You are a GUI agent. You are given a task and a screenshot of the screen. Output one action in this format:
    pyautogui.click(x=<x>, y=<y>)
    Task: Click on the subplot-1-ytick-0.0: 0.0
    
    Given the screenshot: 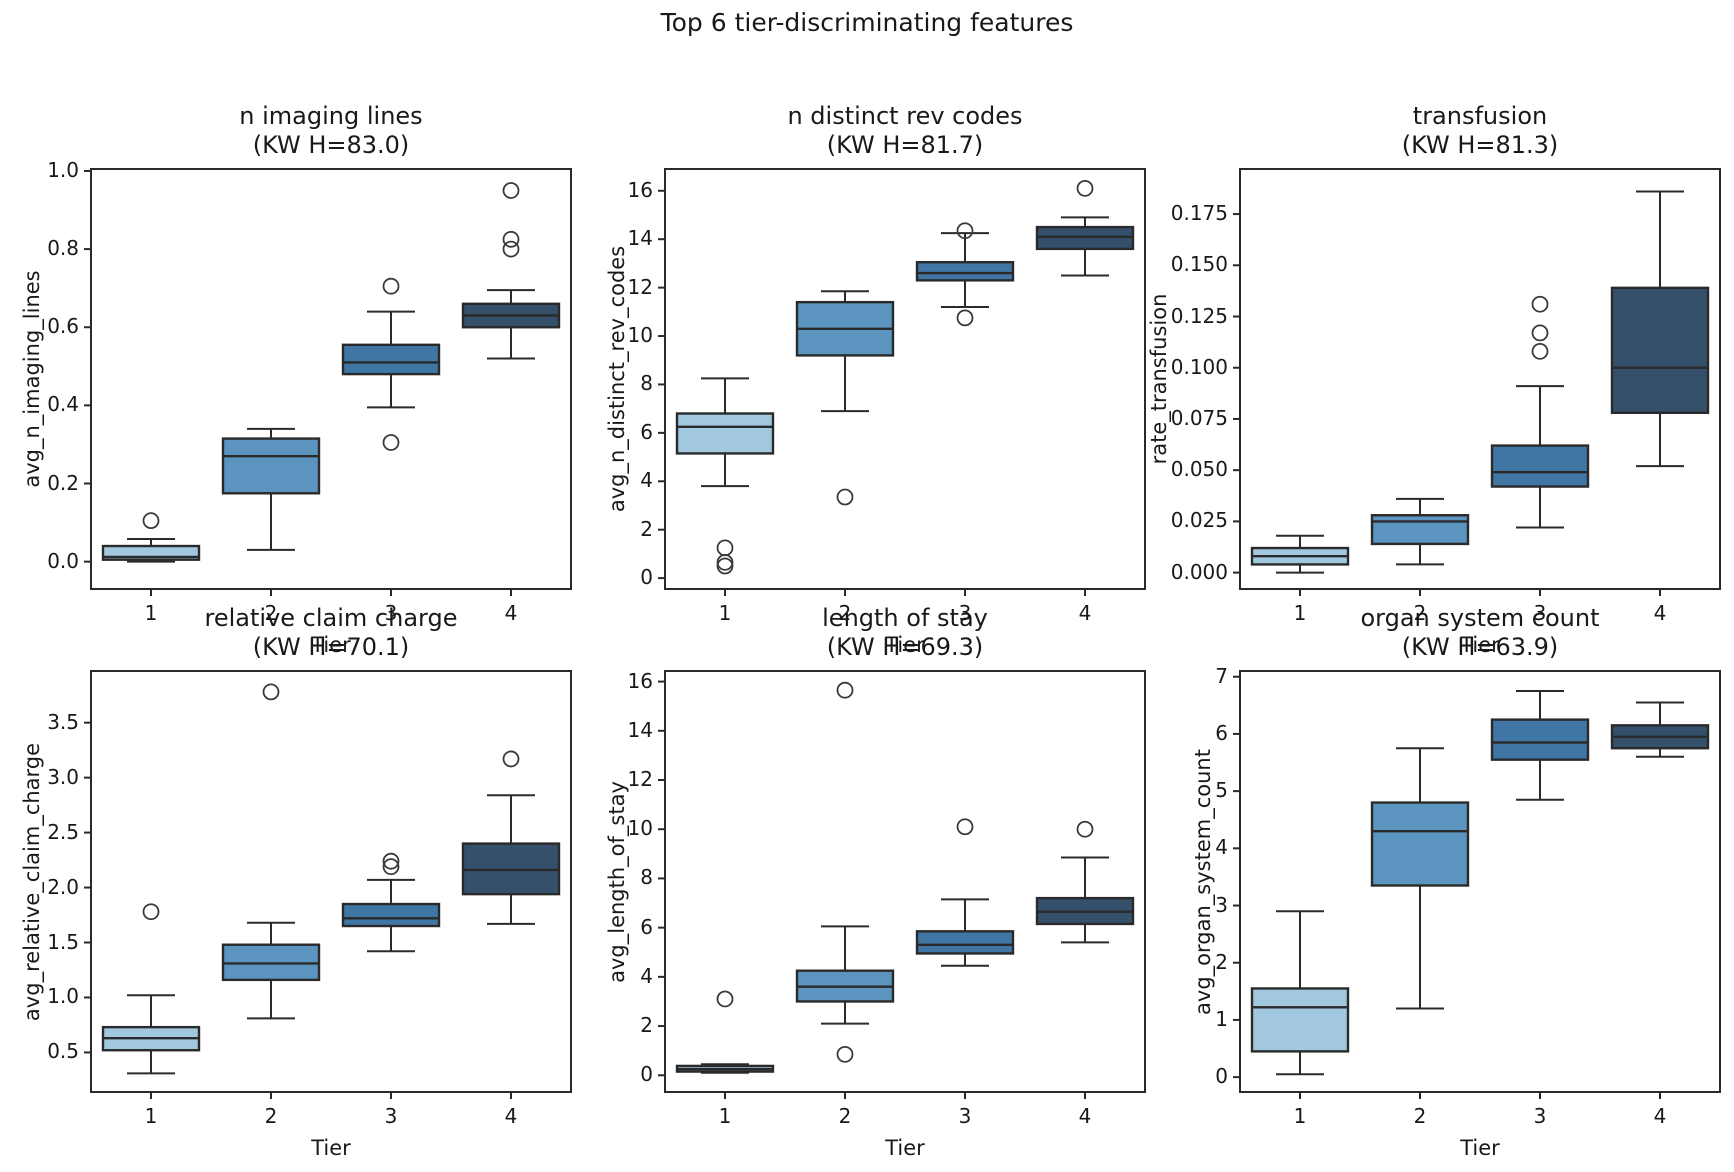 What is the action you would take?
    pyautogui.click(x=63, y=560)
    